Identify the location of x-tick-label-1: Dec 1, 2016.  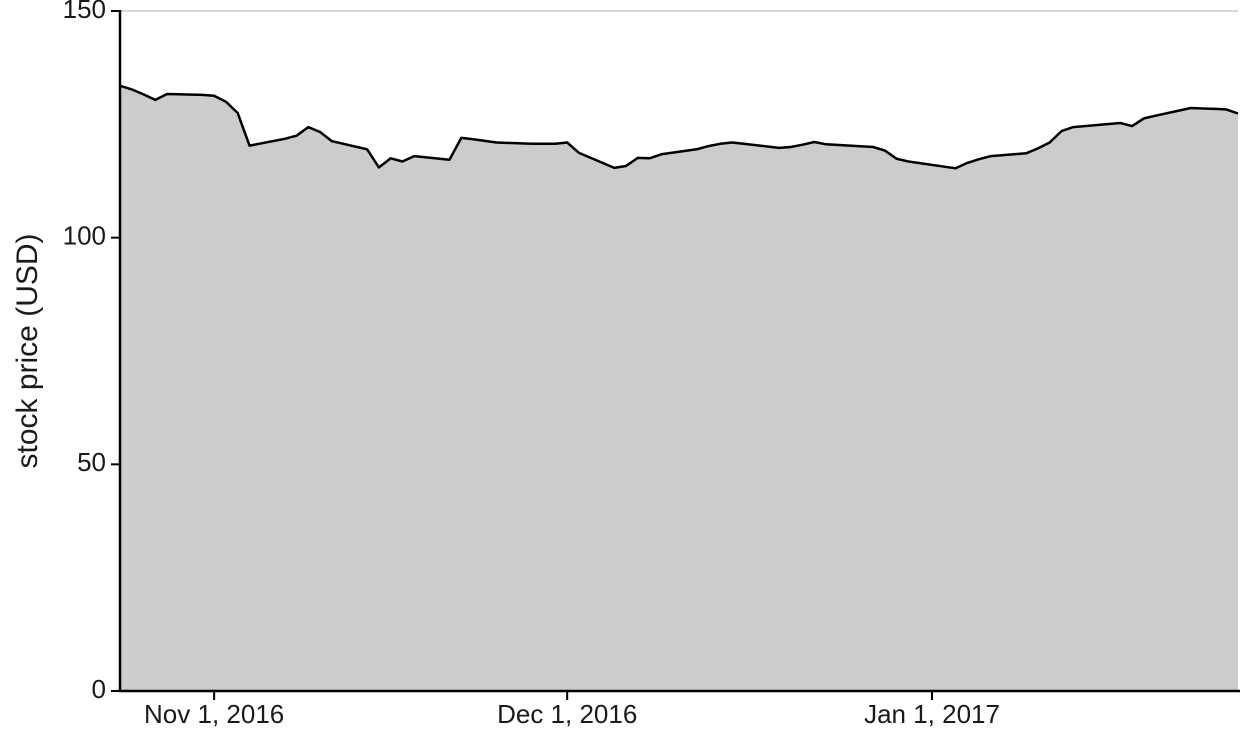
(567, 714).